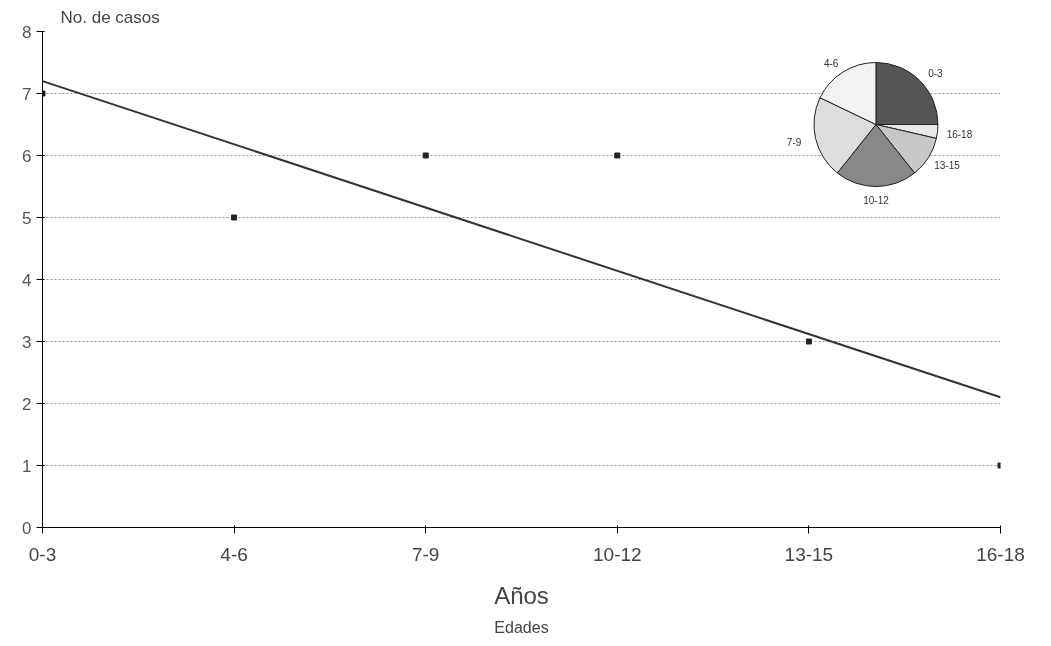 The width and height of the screenshot is (1051, 646). What do you see at coordinates (27, 94) in the screenshot?
I see `y-tick-label: 7` at bounding box center [27, 94].